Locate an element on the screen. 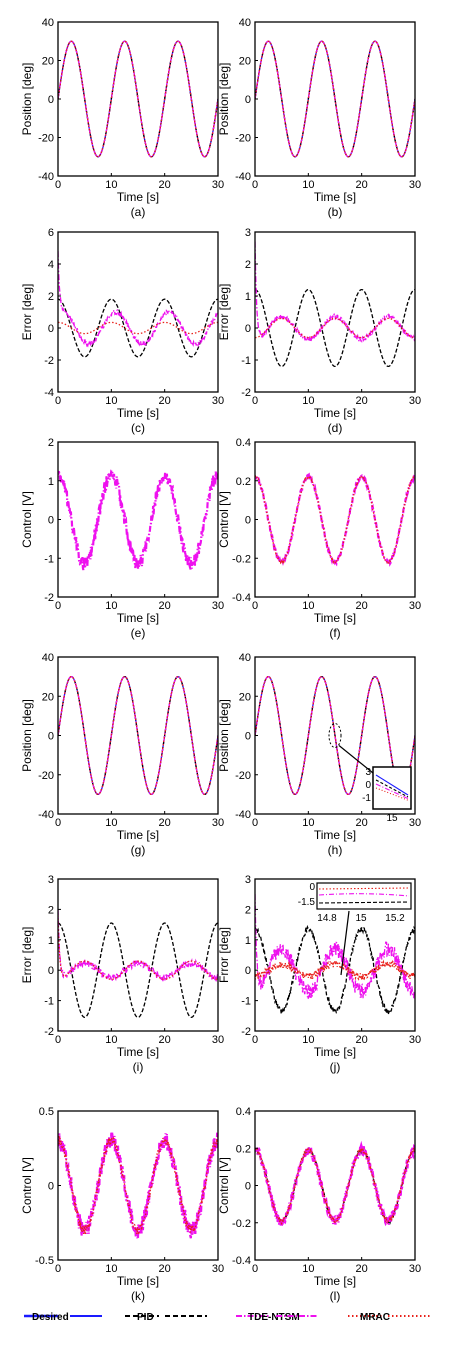 This screenshot has height=1347, width=449. y-tick-label: -1 is located at coordinates (49, 1002).